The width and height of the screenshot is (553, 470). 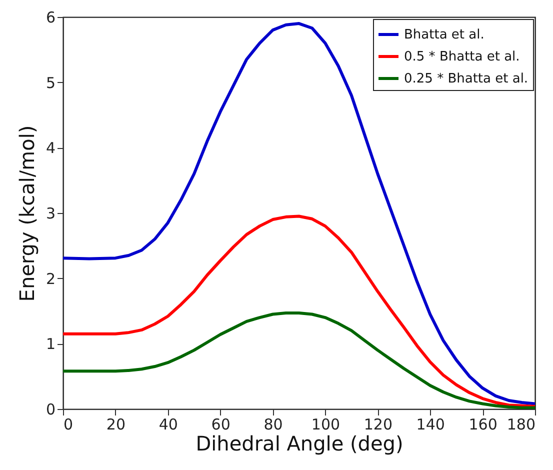 I want to click on y-tick-label: 1, so click(x=51, y=344).